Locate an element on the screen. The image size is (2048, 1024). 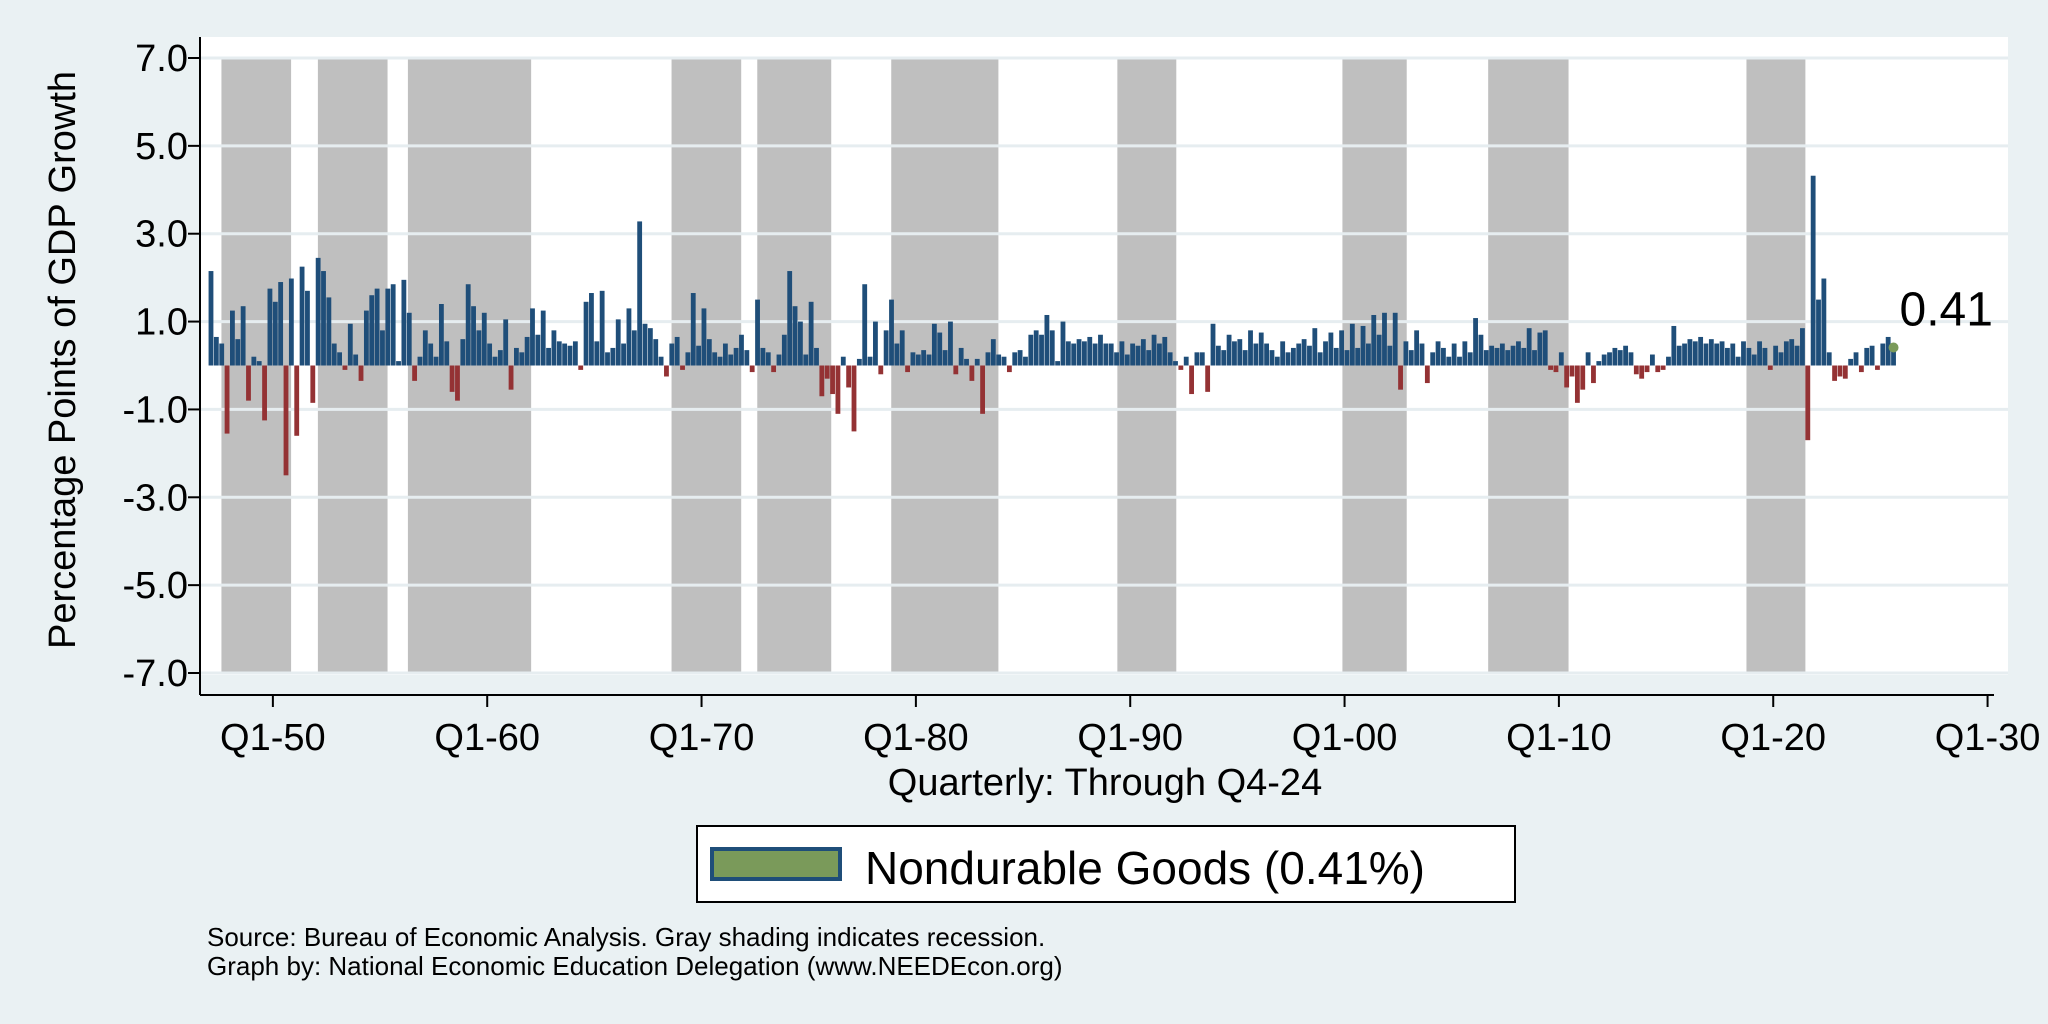
x-tick-label-5: Q1-00 is located at coordinates (1345, 738).